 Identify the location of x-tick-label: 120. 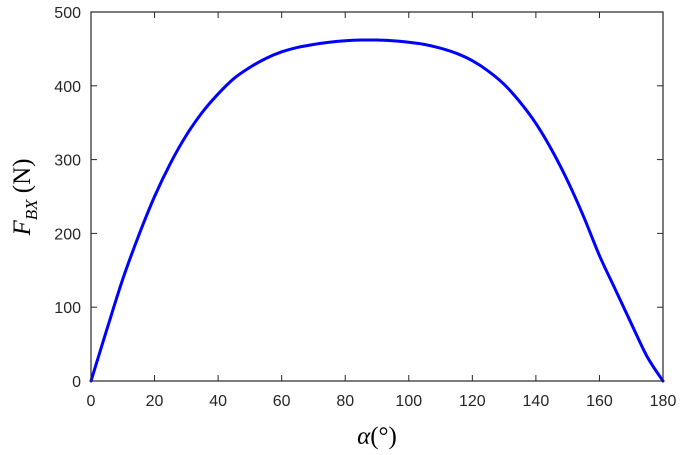
(472, 401).